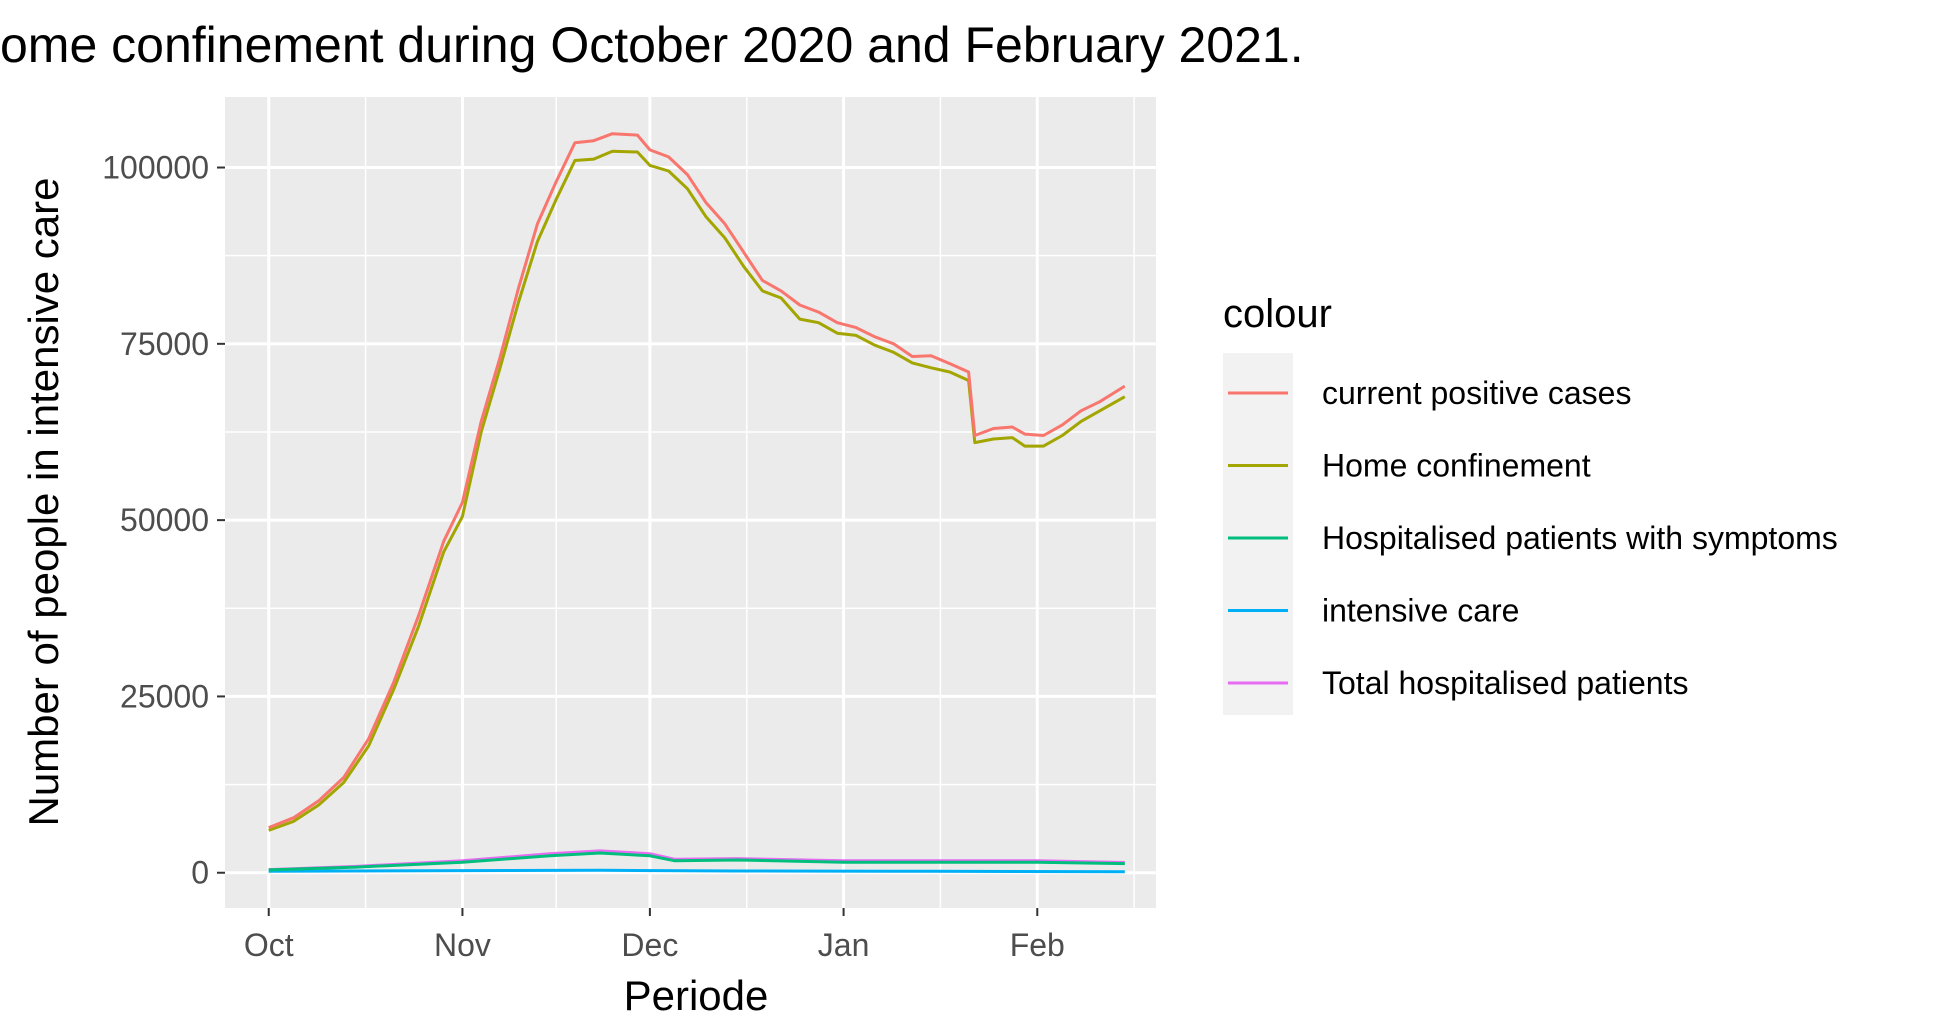  What do you see at coordinates (164, 696) in the screenshot?
I see `y-tick-label: 25000` at bounding box center [164, 696].